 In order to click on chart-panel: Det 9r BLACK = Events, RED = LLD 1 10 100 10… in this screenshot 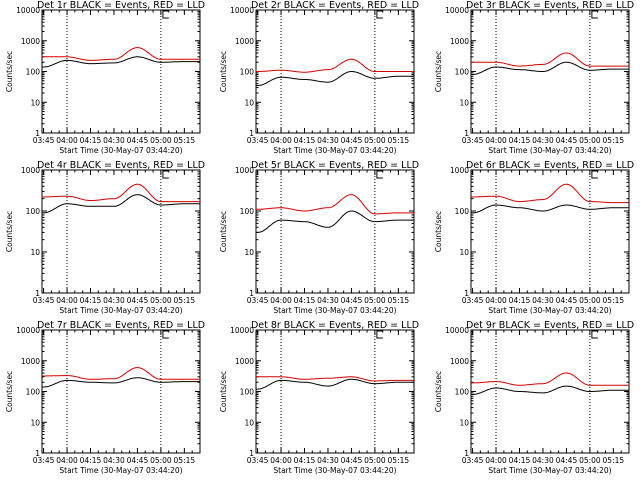, I will do `click(534, 397)`.